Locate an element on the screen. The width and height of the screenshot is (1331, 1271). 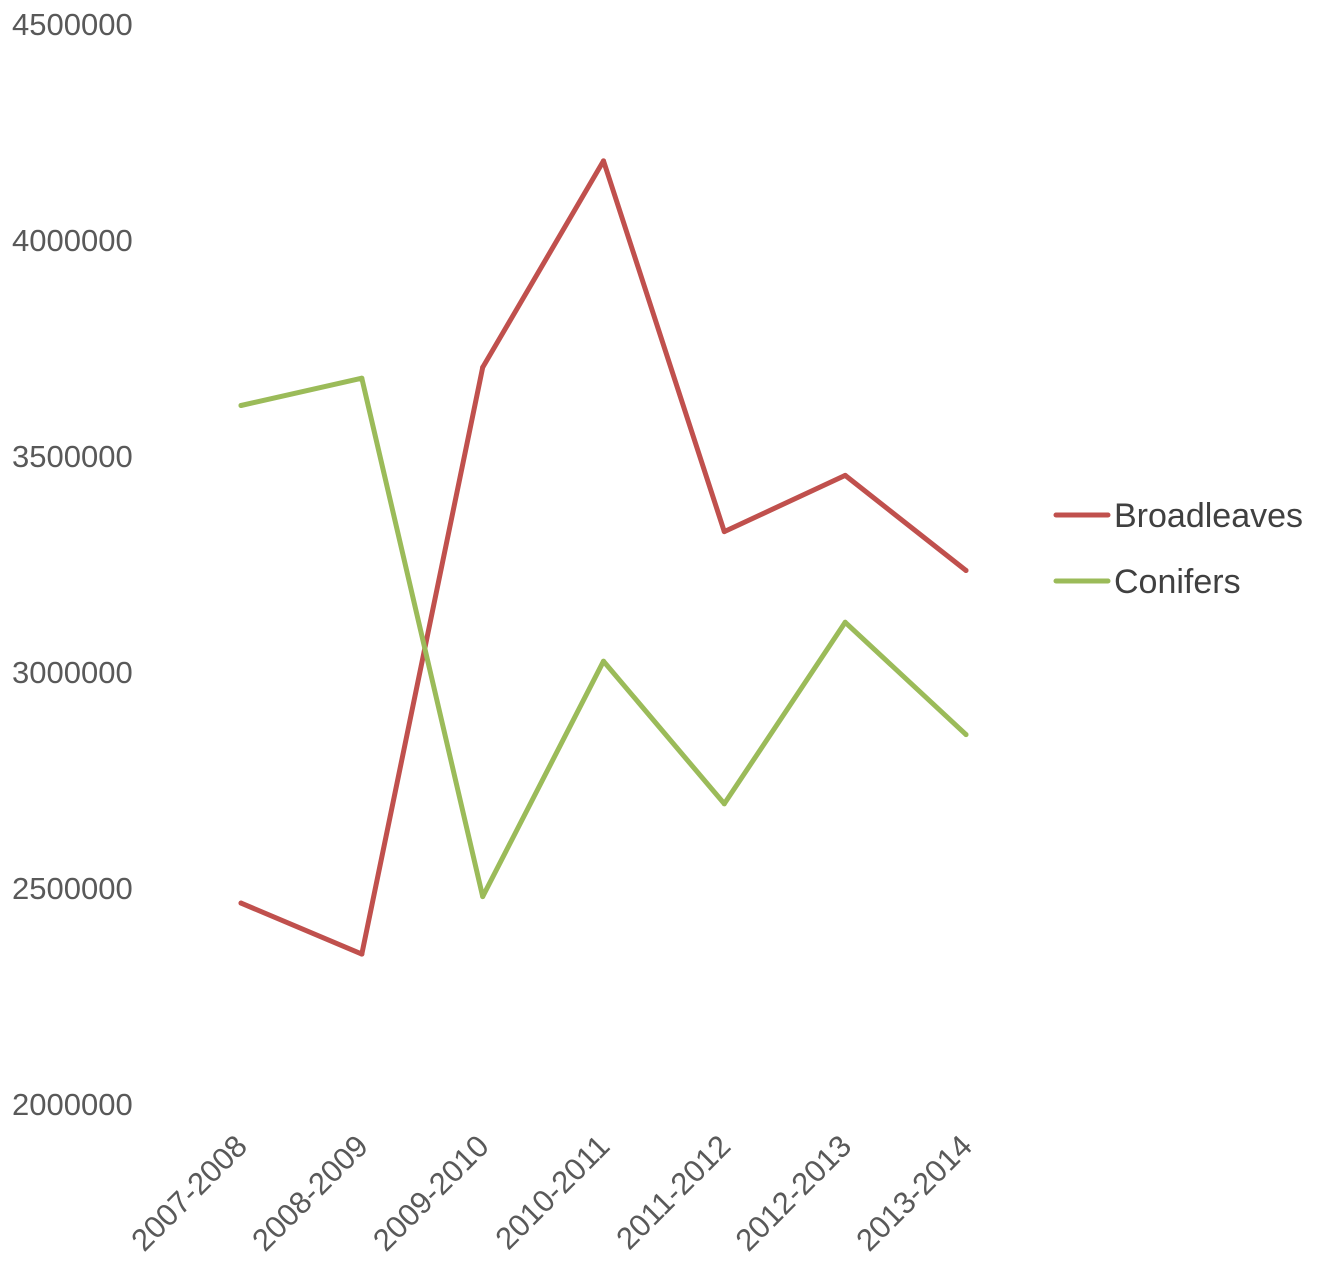
legend-item-conifers: Conifers is located at coordinates (1147, 582).